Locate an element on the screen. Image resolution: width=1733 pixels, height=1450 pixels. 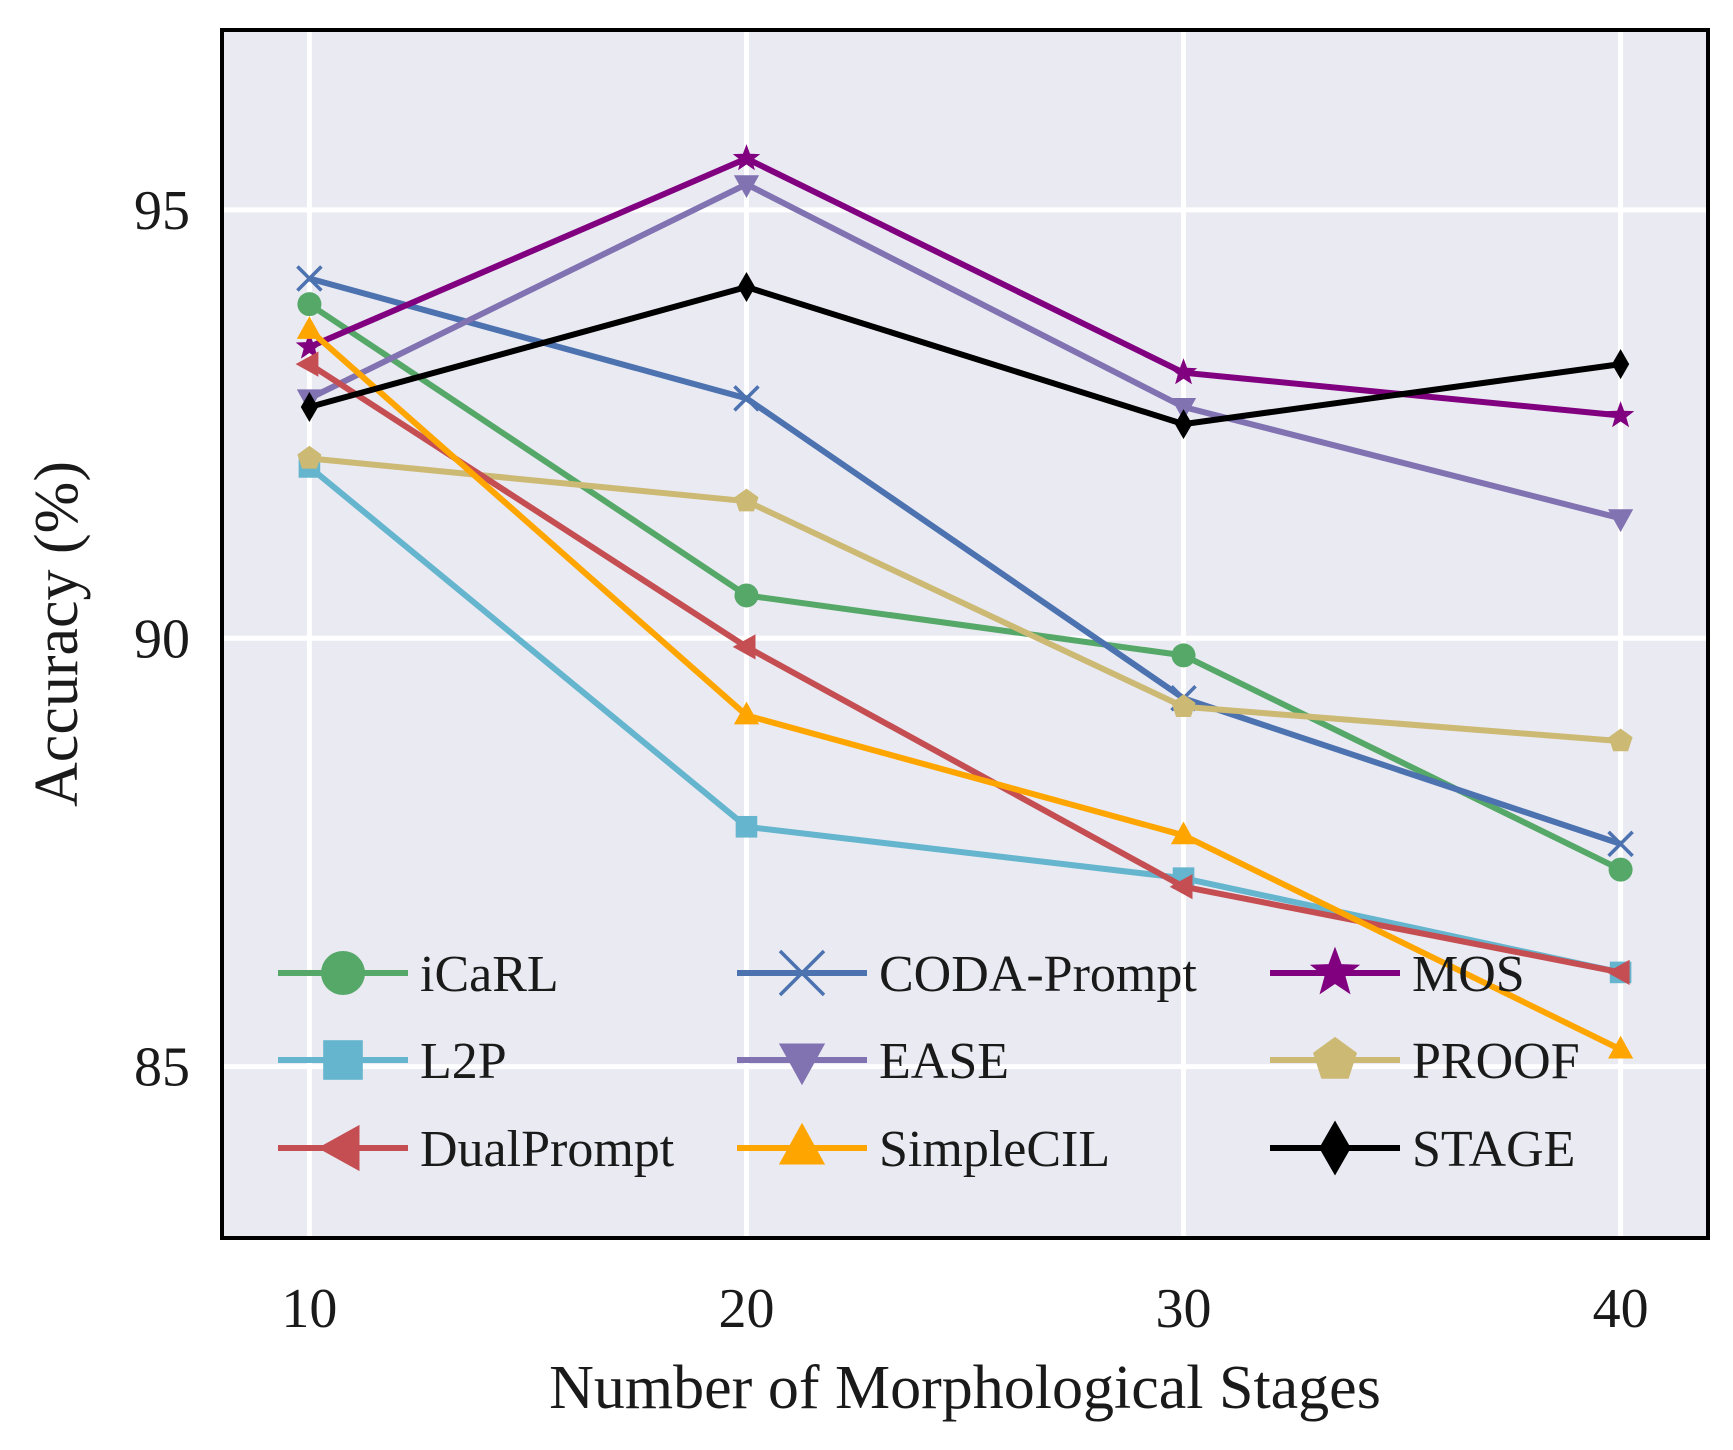
series-line is located at coordinates (965, 356).